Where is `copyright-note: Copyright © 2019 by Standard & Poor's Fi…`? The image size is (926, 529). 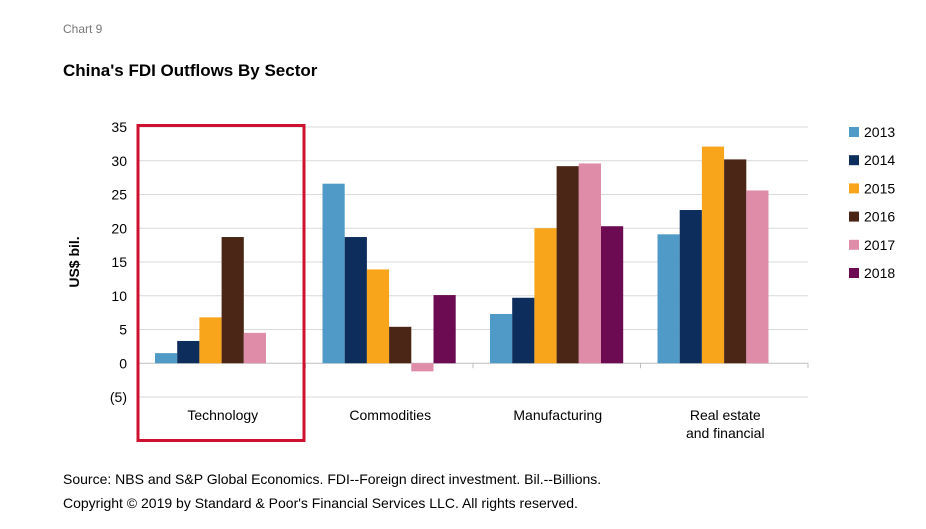
copyright-note: Copyright © 2019 by Standard & Poor's Fi… is located at coordinates (320, 503).